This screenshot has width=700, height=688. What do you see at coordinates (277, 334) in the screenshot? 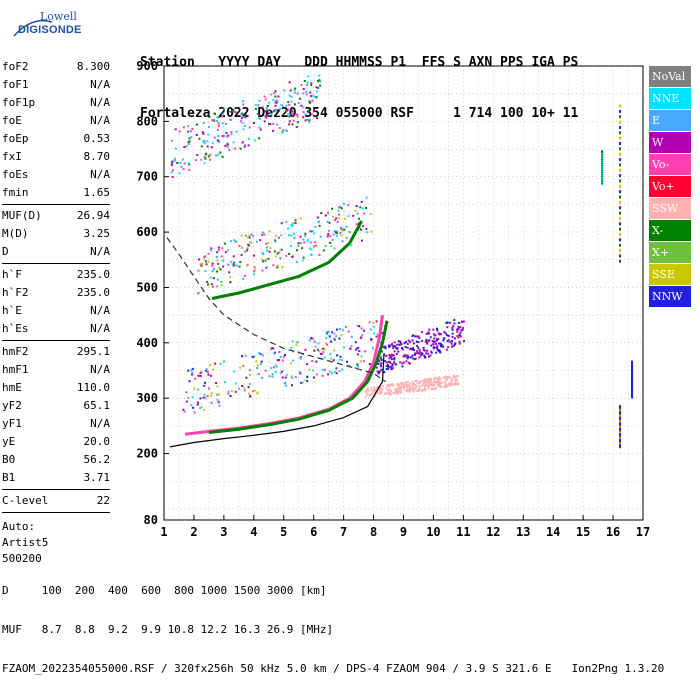
I see `echo-traces` at bounding box center [277, 334].